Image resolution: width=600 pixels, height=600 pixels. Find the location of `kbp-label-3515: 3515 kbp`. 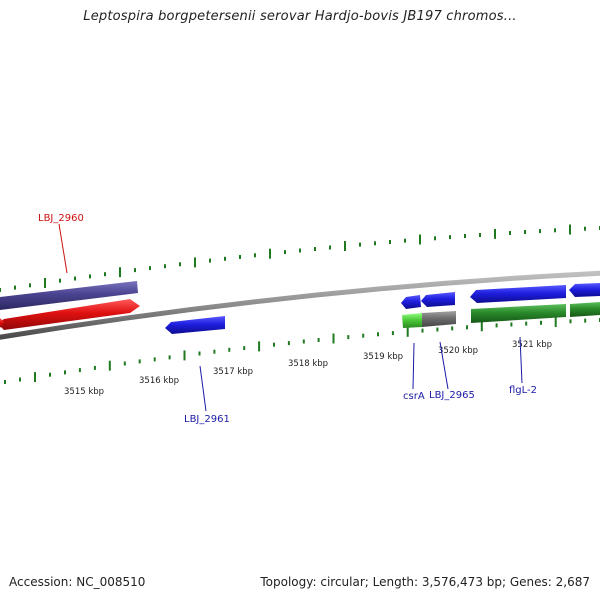

kbp-label-3515: 3515 kbp is located at coordinates (84, 392).